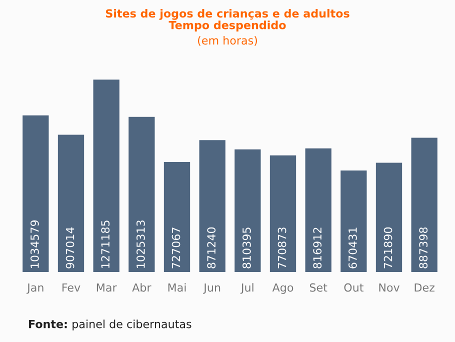 The image size is (455, 342). What do you see at coordinates (317, 248) in the screenshot?
I see `data-label: 816912` at bounding box center [317, 248].